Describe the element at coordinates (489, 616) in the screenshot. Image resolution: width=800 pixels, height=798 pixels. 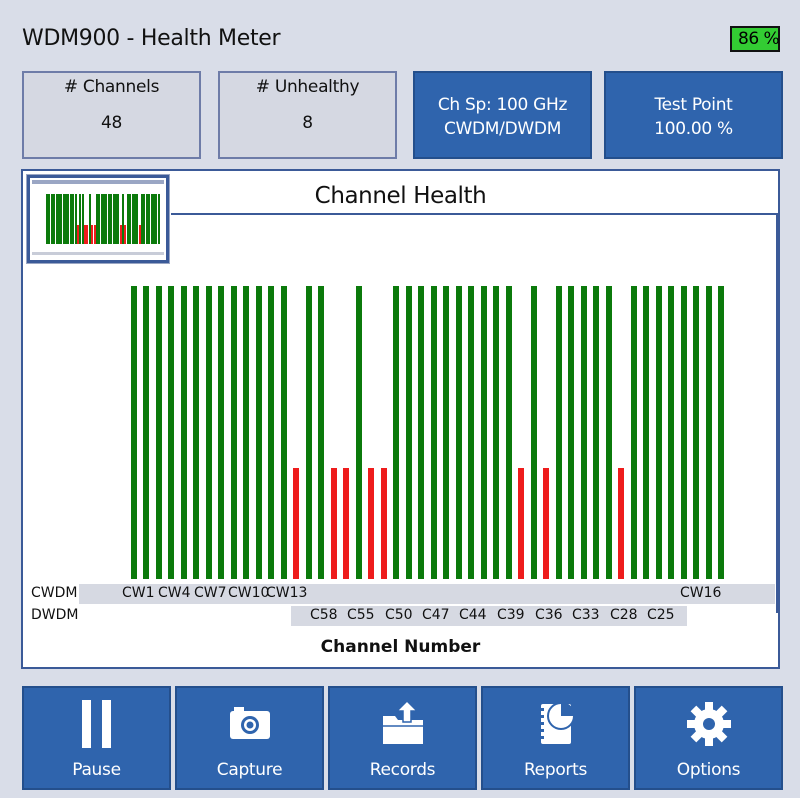
I see `dwdm-axis-band` at that location.